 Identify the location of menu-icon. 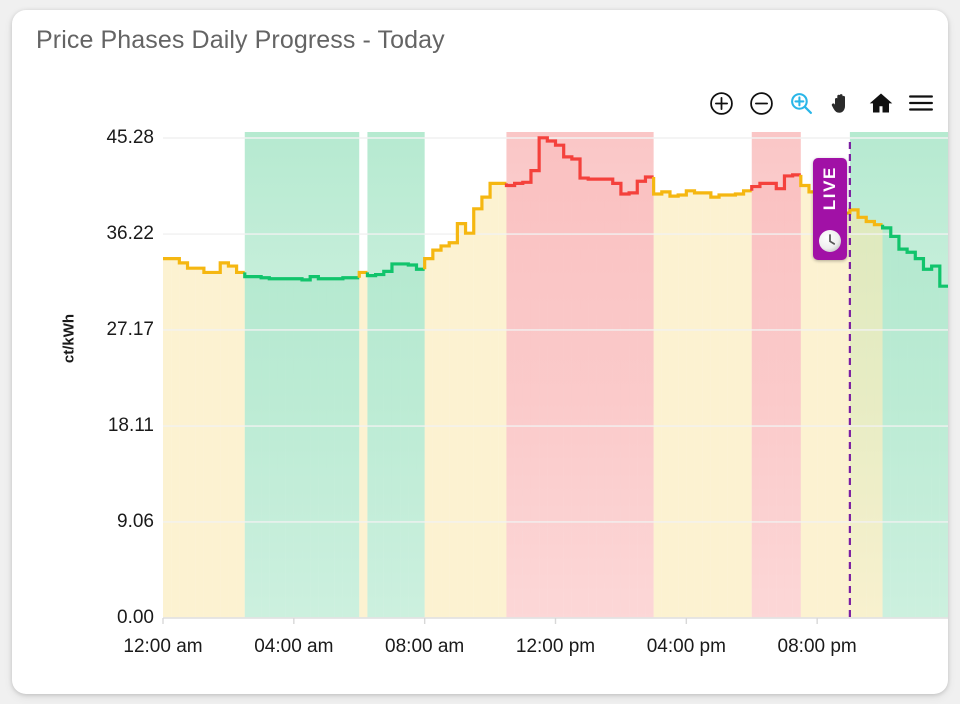
(921, 103).